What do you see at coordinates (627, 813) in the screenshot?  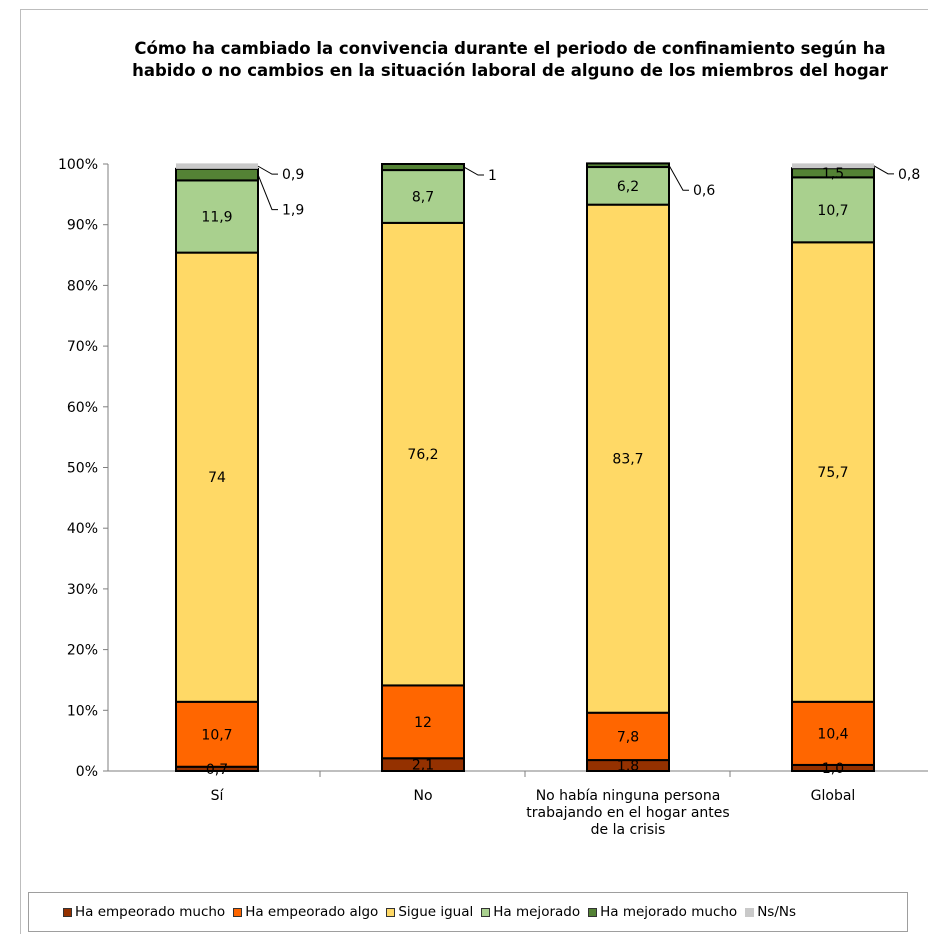 I see `x-tick-label: trabajando en el hogar antes` at bounding box center [627, 813].